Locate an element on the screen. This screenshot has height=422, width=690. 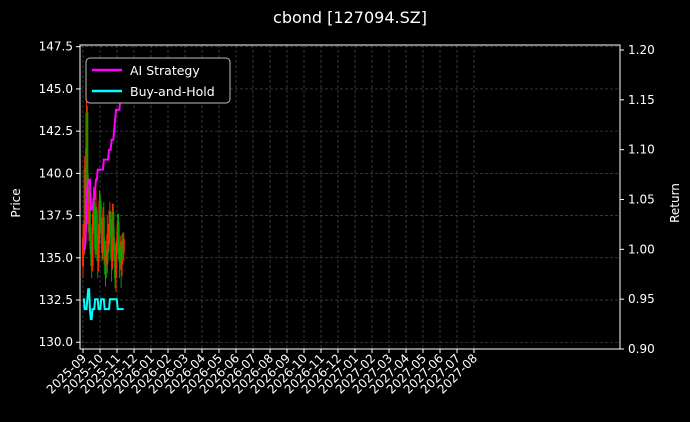
left-axis-tick-label: 147.5 is located at coordinates (56, 47).